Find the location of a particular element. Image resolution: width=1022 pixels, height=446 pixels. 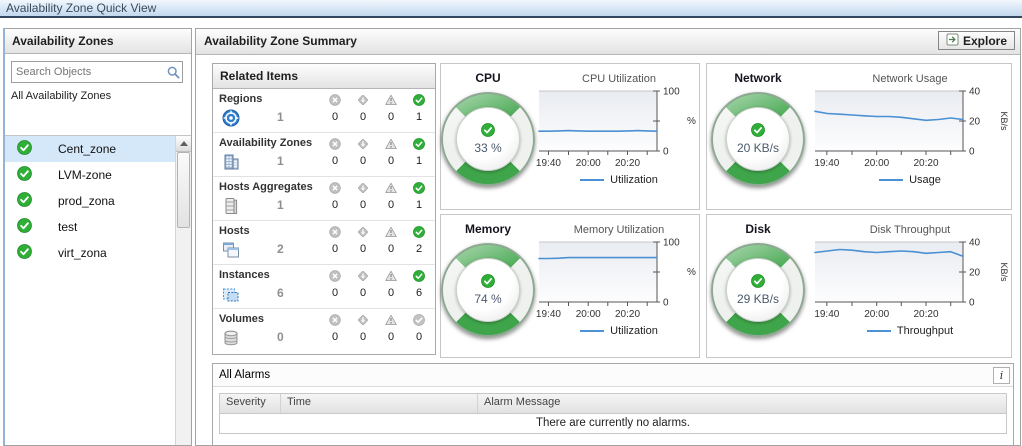

related-item-count: 6 is located at coordinates (280, 293).